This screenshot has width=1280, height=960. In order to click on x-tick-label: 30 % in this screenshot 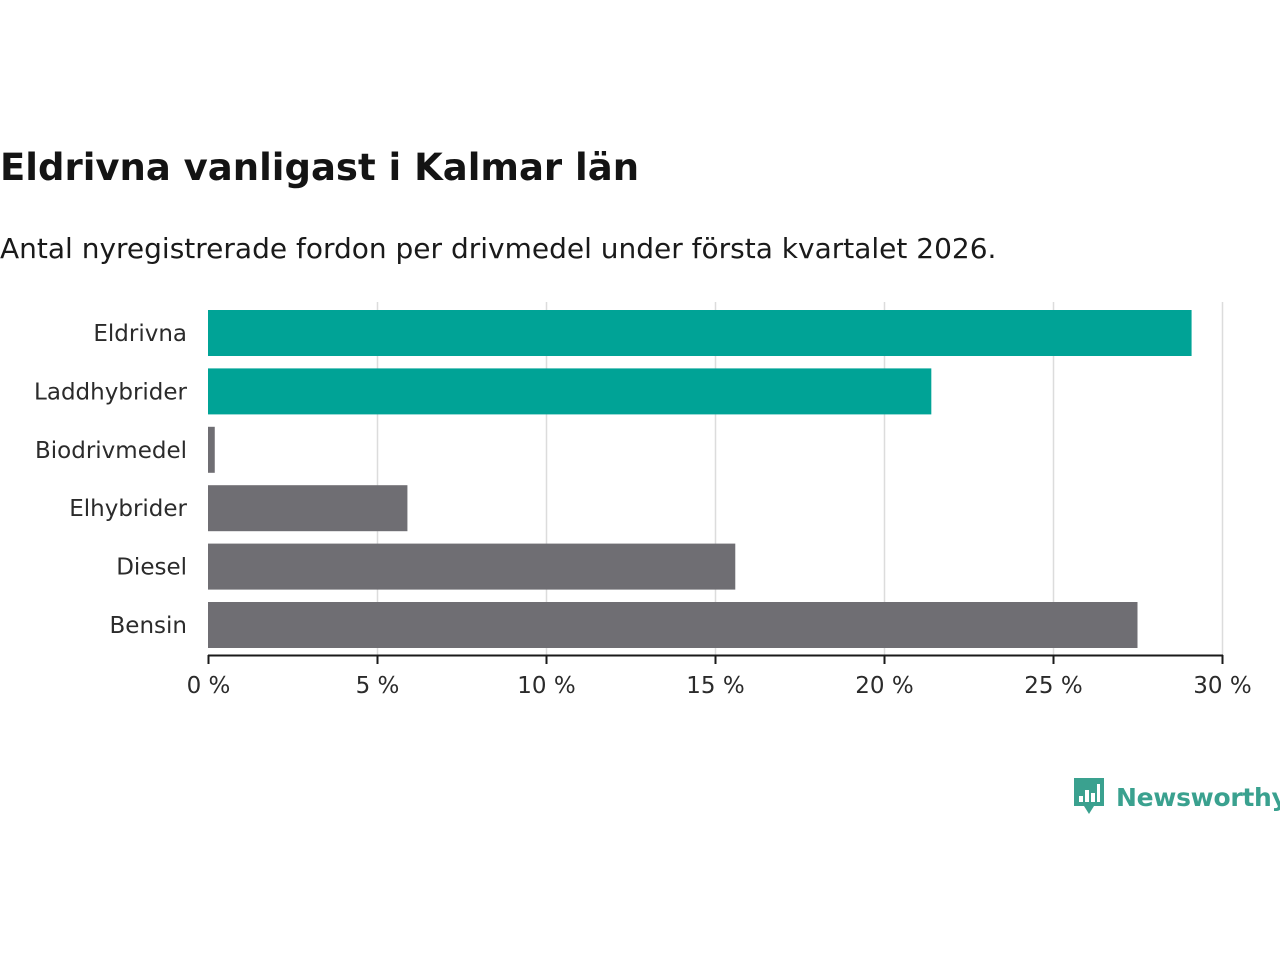, I will do `click(1222, 686)`.